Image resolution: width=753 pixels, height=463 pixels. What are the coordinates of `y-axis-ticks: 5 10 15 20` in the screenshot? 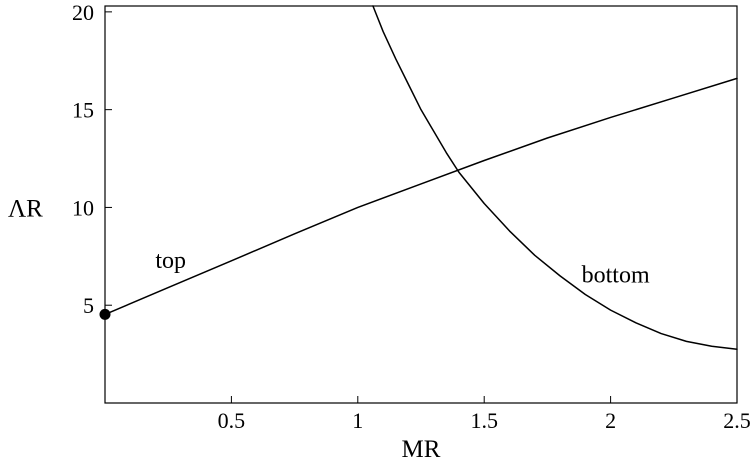 It's located at (92, 159).